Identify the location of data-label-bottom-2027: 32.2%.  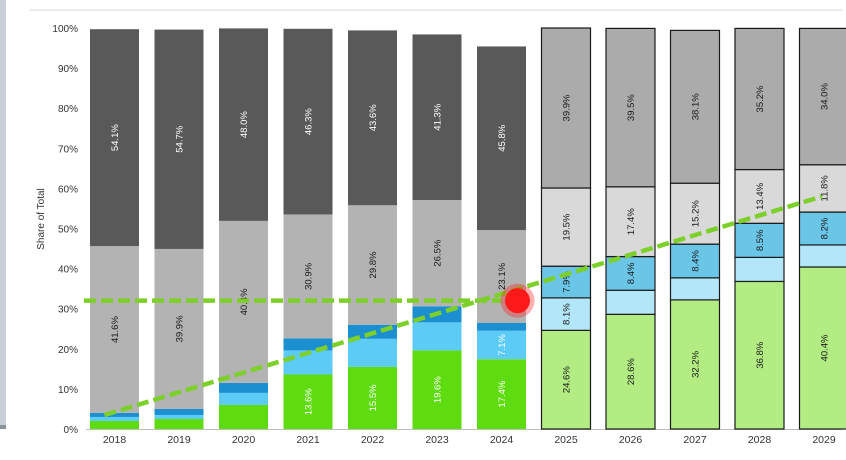
(696, 363).